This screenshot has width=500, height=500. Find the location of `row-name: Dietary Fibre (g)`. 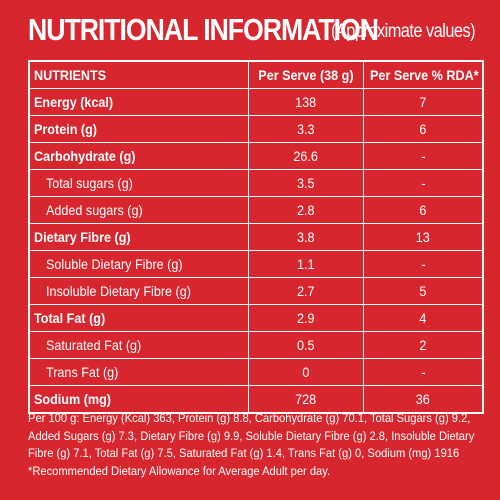

row-name: Dietary Fibre (g) is located at coordinates (138, 237).